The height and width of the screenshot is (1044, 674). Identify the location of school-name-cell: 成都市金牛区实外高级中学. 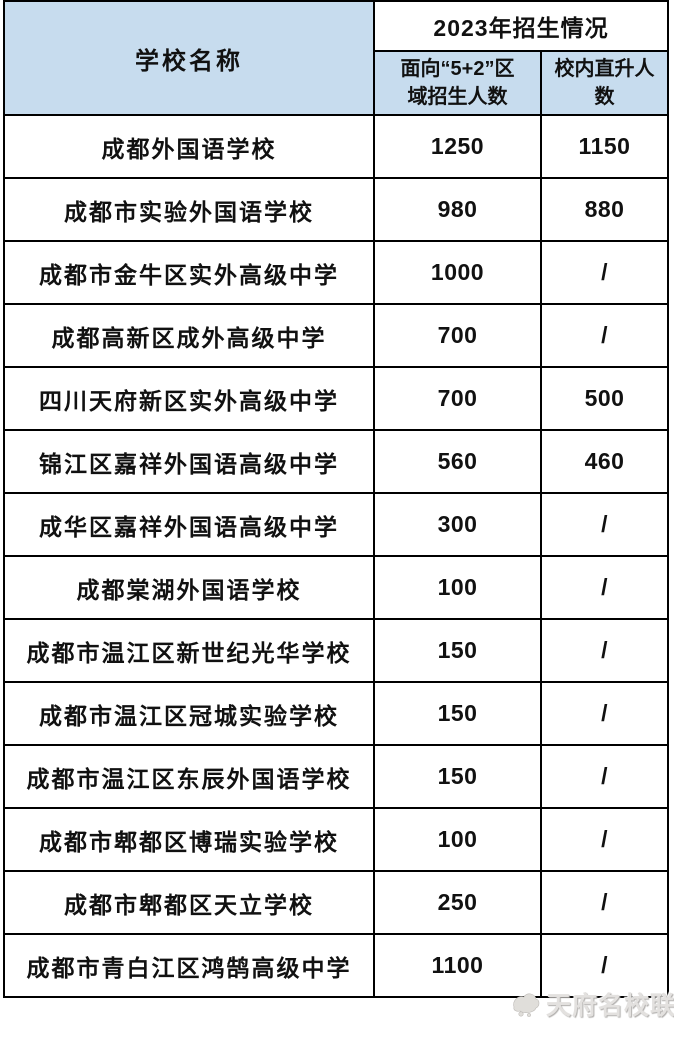
(189, 272).